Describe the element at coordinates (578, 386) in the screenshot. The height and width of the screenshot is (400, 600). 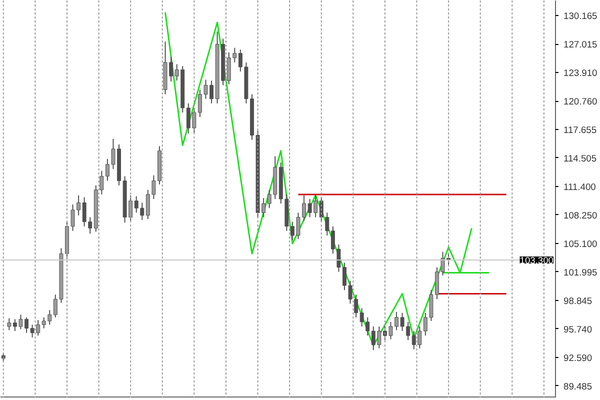
I see `y-tick-label: 89.485` at that location.